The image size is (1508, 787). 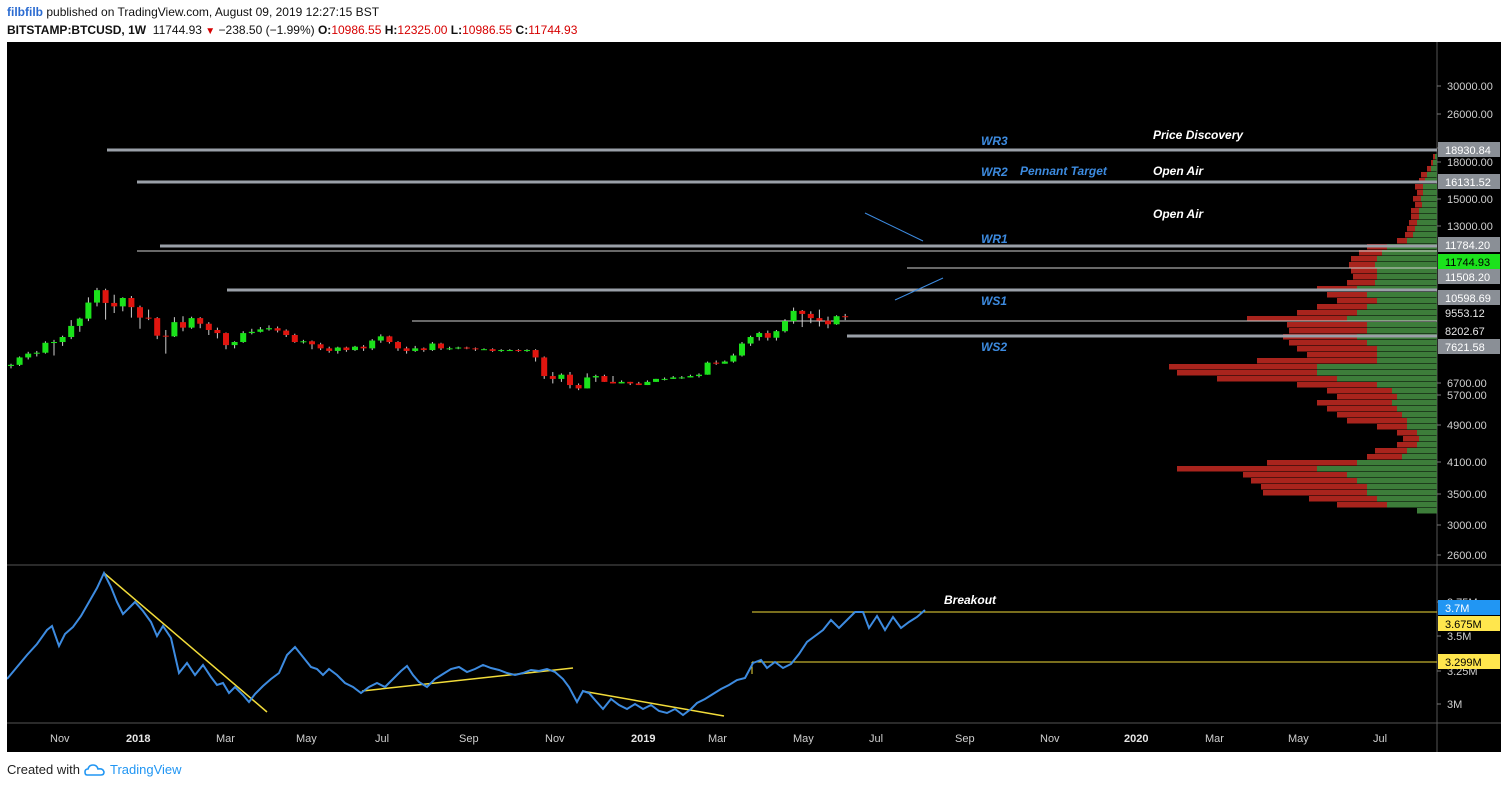 I want to click on tradingview-link: TradingView, so click(x=145, y=769).